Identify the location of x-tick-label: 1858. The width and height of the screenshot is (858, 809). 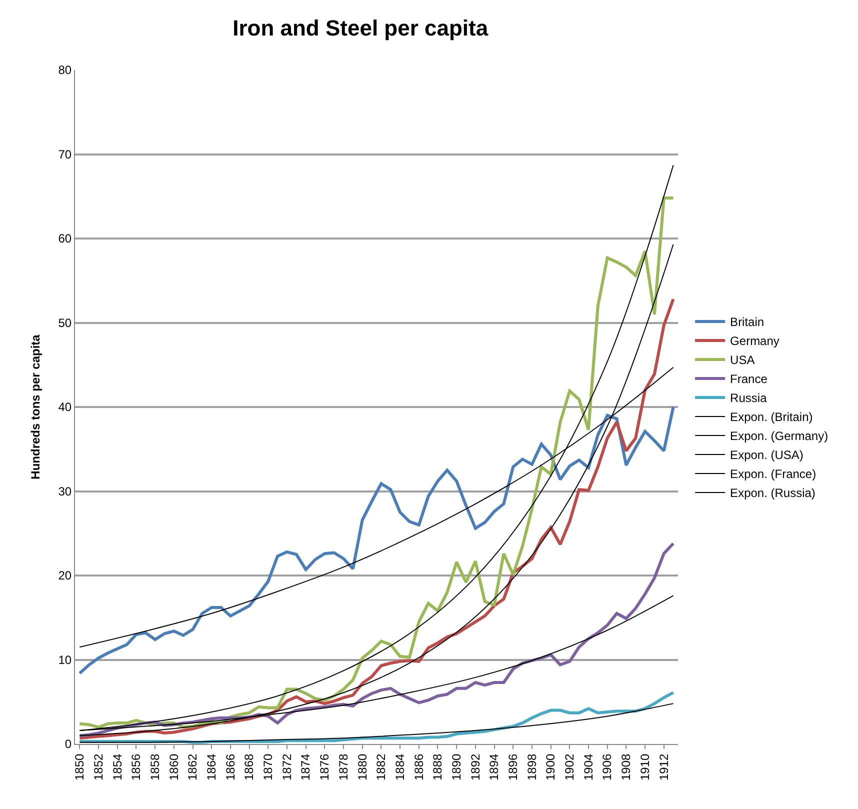
(155, 767).